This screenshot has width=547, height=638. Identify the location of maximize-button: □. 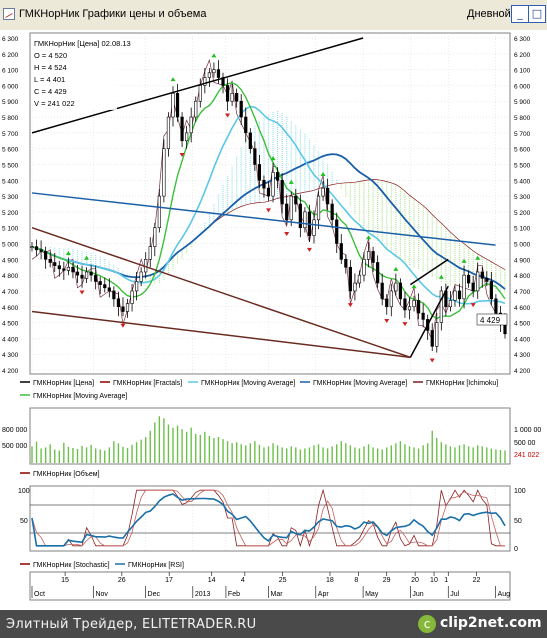
(537, 14).